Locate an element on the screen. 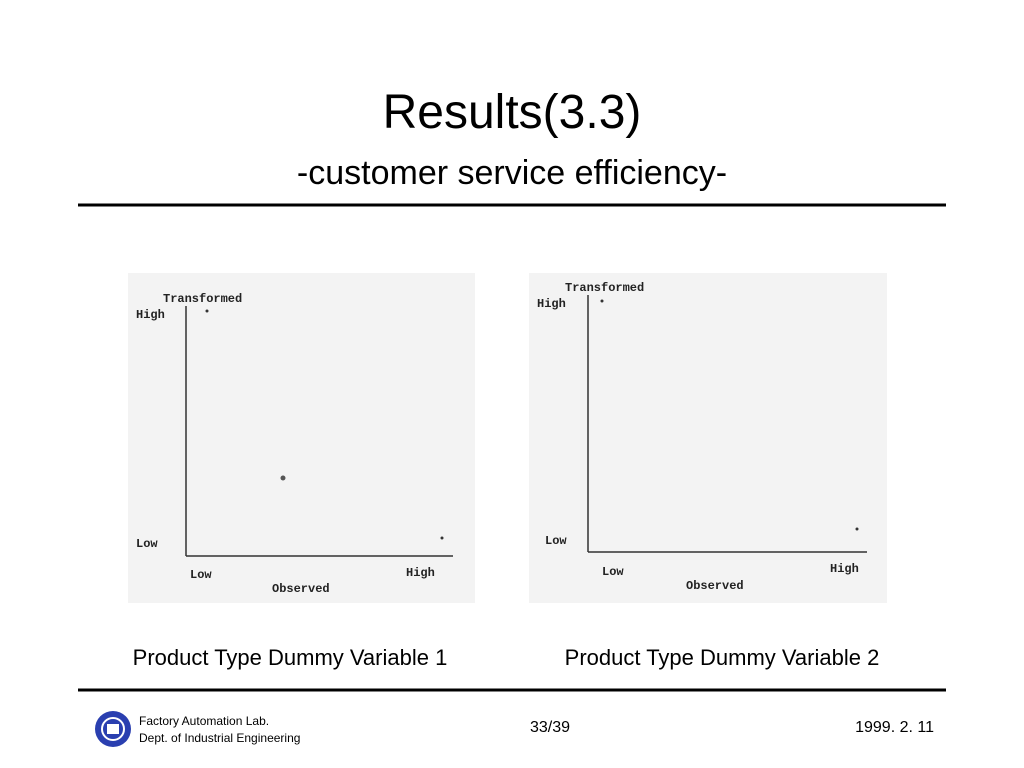 This screenshot has width=1024, height=768. caption: Product Type Dummy Variable 2 is located at coordinates (722, 657).